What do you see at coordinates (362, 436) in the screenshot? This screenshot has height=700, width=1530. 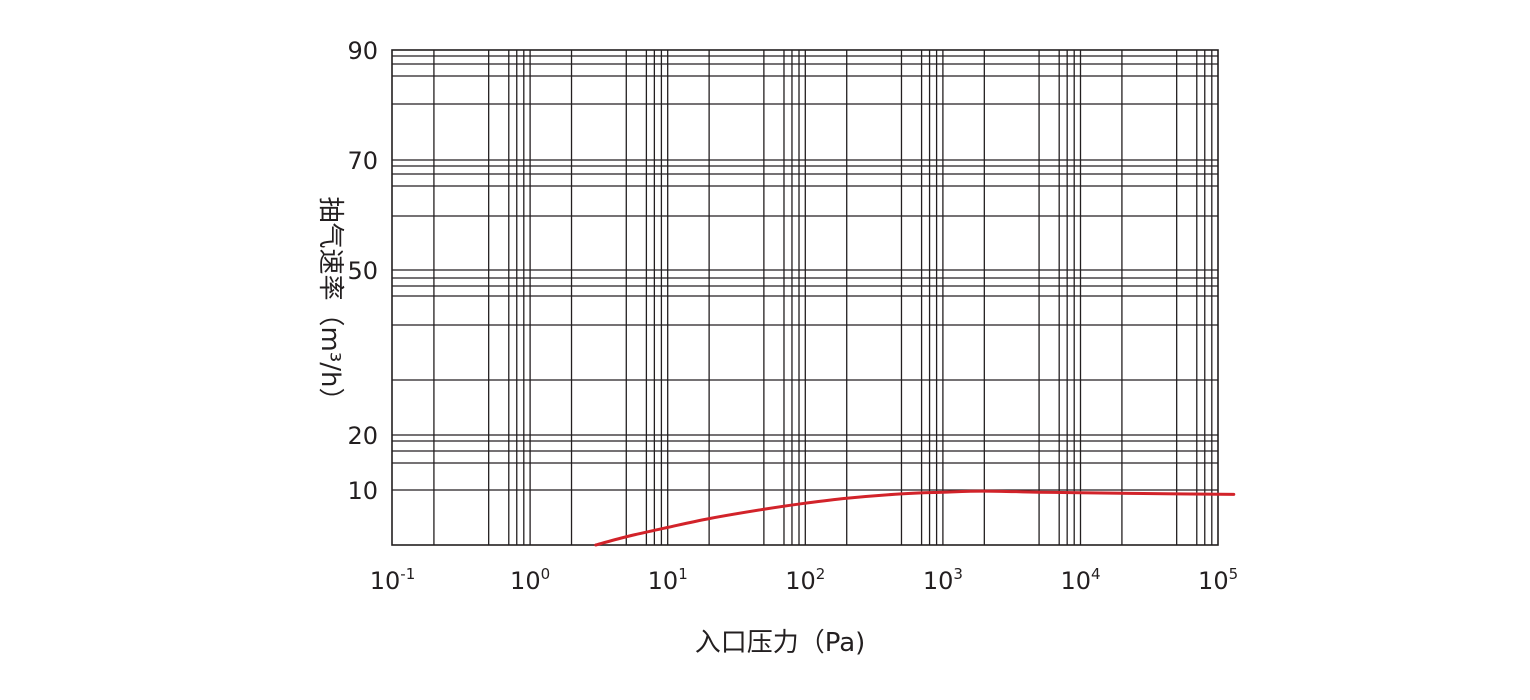 I see `y-tick-label: 20` at bounding box center [362, 436].